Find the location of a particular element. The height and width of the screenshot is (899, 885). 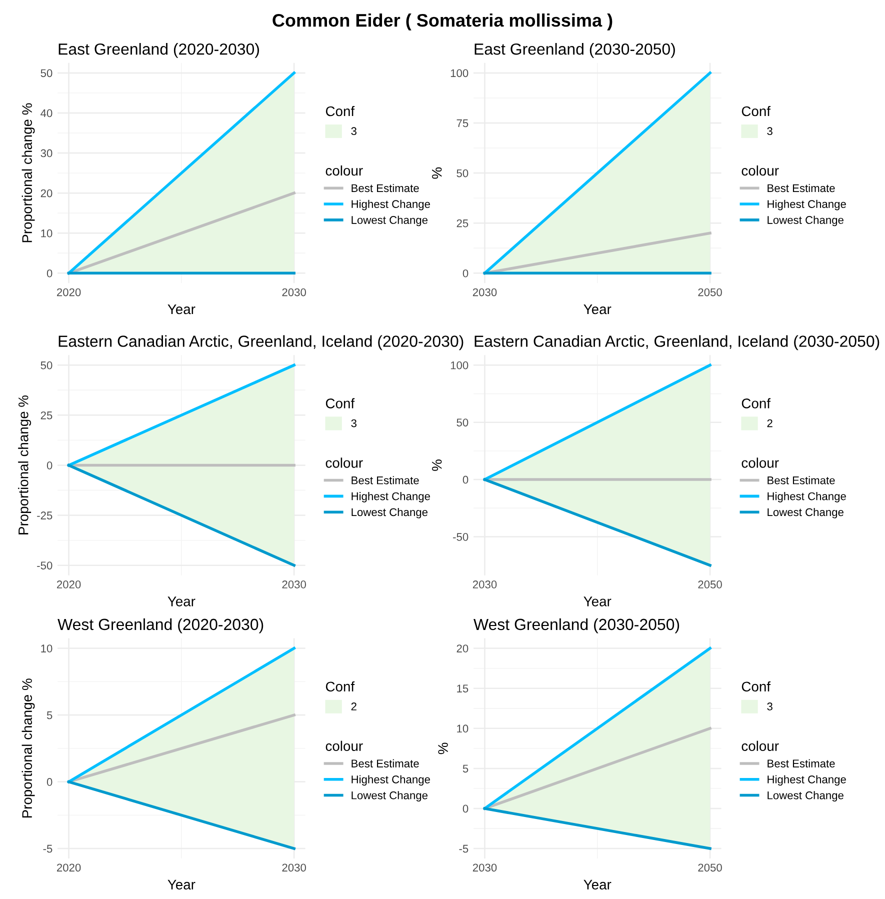

y-tick-label: 75 is located at coordinates (462, 123).